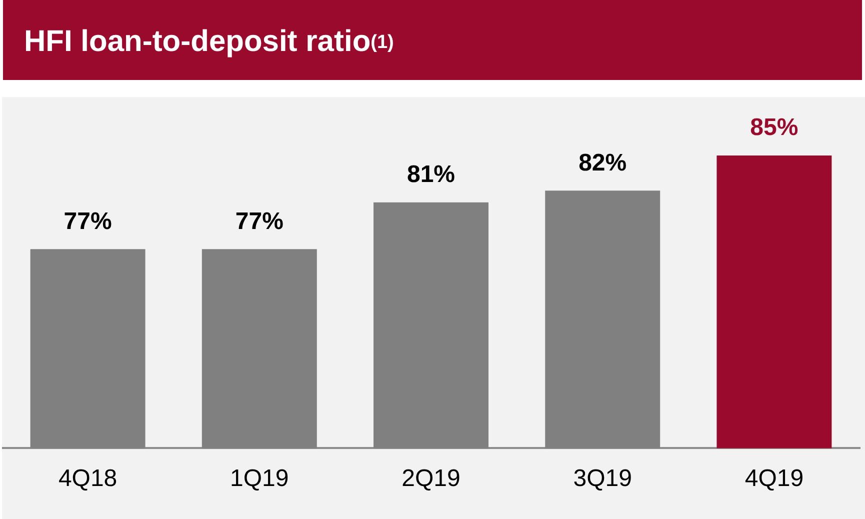 This screenshot has height=519, width=865. I want to click on data-label: 82%, so click(602, 162).